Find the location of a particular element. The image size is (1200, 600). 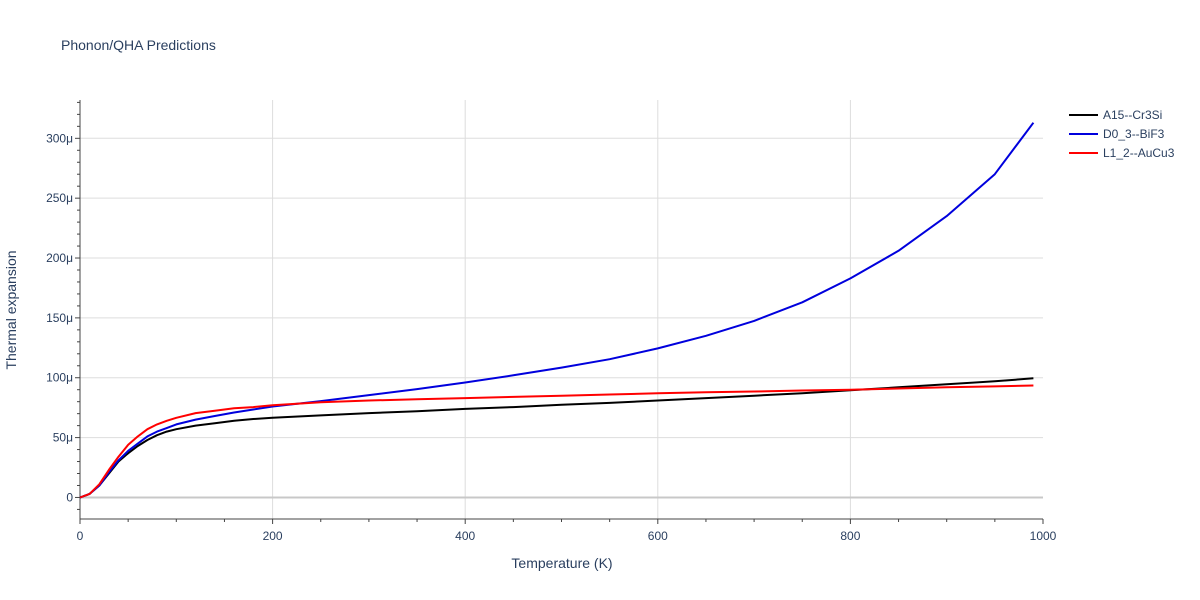

legend-label: D0_3--BiF3 is located at coordinates (1134, 134).